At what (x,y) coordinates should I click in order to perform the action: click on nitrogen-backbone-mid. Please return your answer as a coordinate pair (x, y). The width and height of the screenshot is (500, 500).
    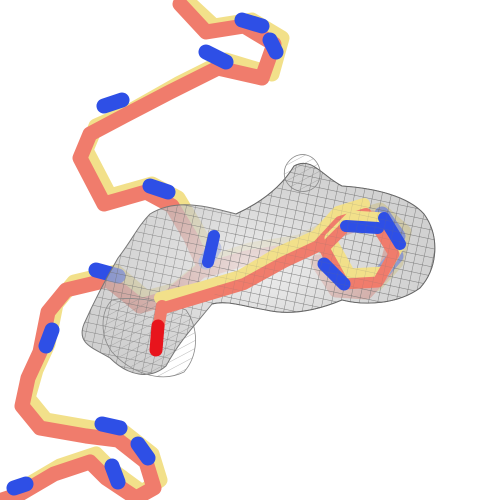
    Looking at the image, I should click on (211, 249).